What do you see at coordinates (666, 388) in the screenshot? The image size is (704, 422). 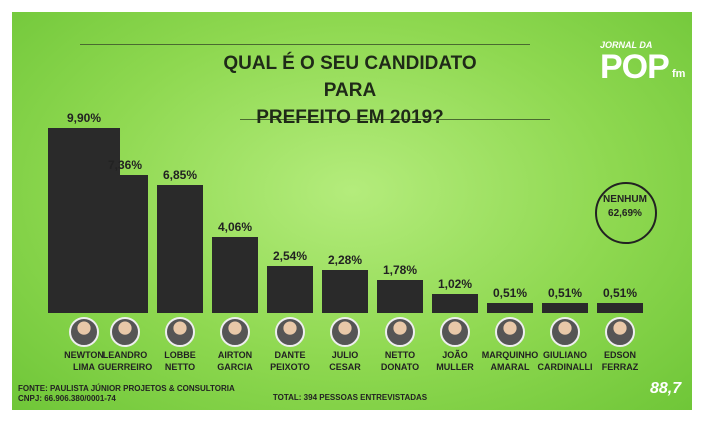 I see `station-logo: 88,7` at bounding box center [666, 388].